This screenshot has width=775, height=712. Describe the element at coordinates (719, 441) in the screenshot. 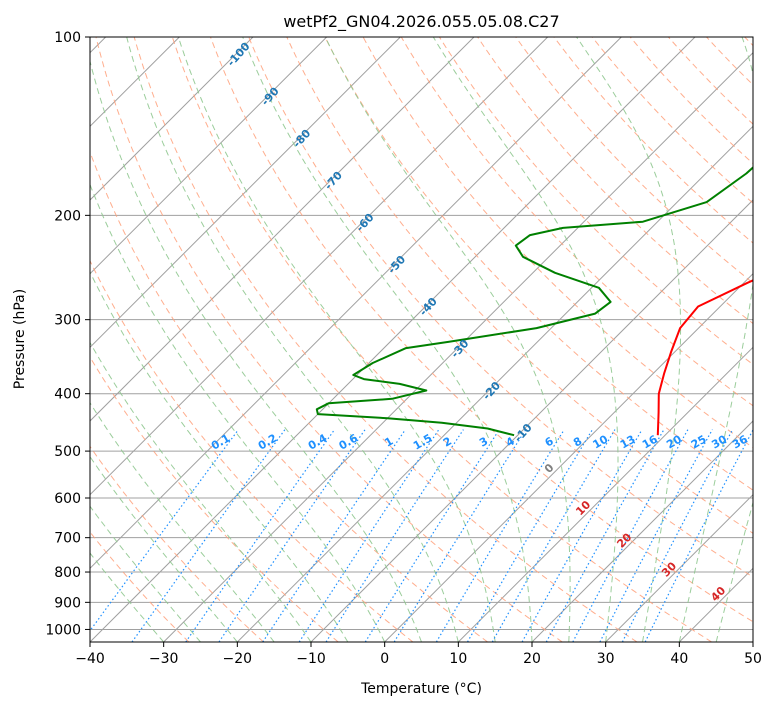

I see `mixing-ratio-label: 30` at that location.